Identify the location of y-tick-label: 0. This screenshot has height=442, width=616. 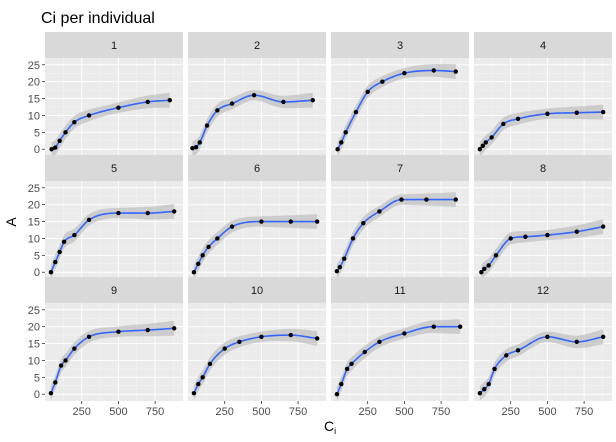
(37, 150).